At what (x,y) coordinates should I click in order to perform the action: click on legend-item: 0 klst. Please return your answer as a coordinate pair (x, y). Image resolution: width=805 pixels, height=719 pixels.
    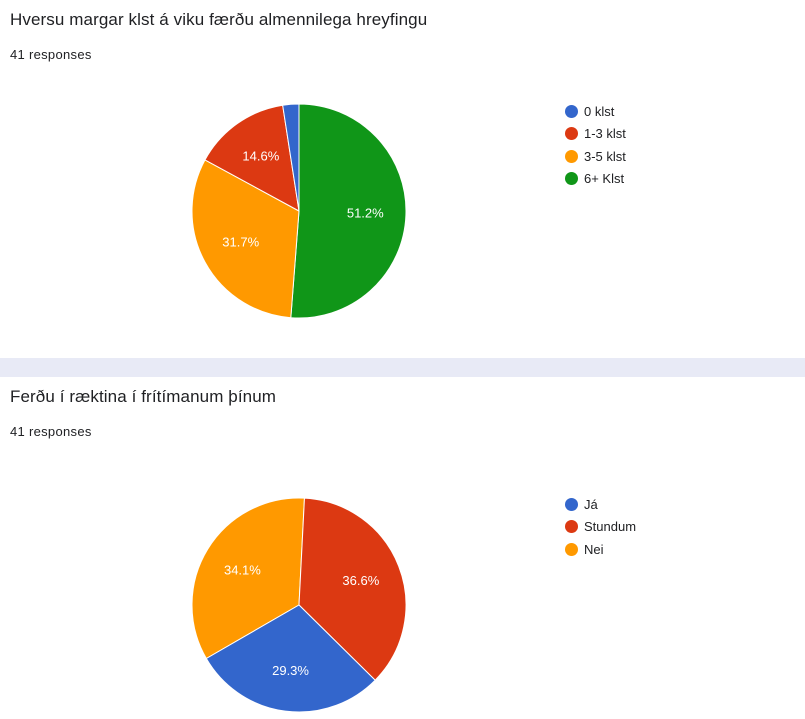
    Looking at the image, I should click on (595, 111).